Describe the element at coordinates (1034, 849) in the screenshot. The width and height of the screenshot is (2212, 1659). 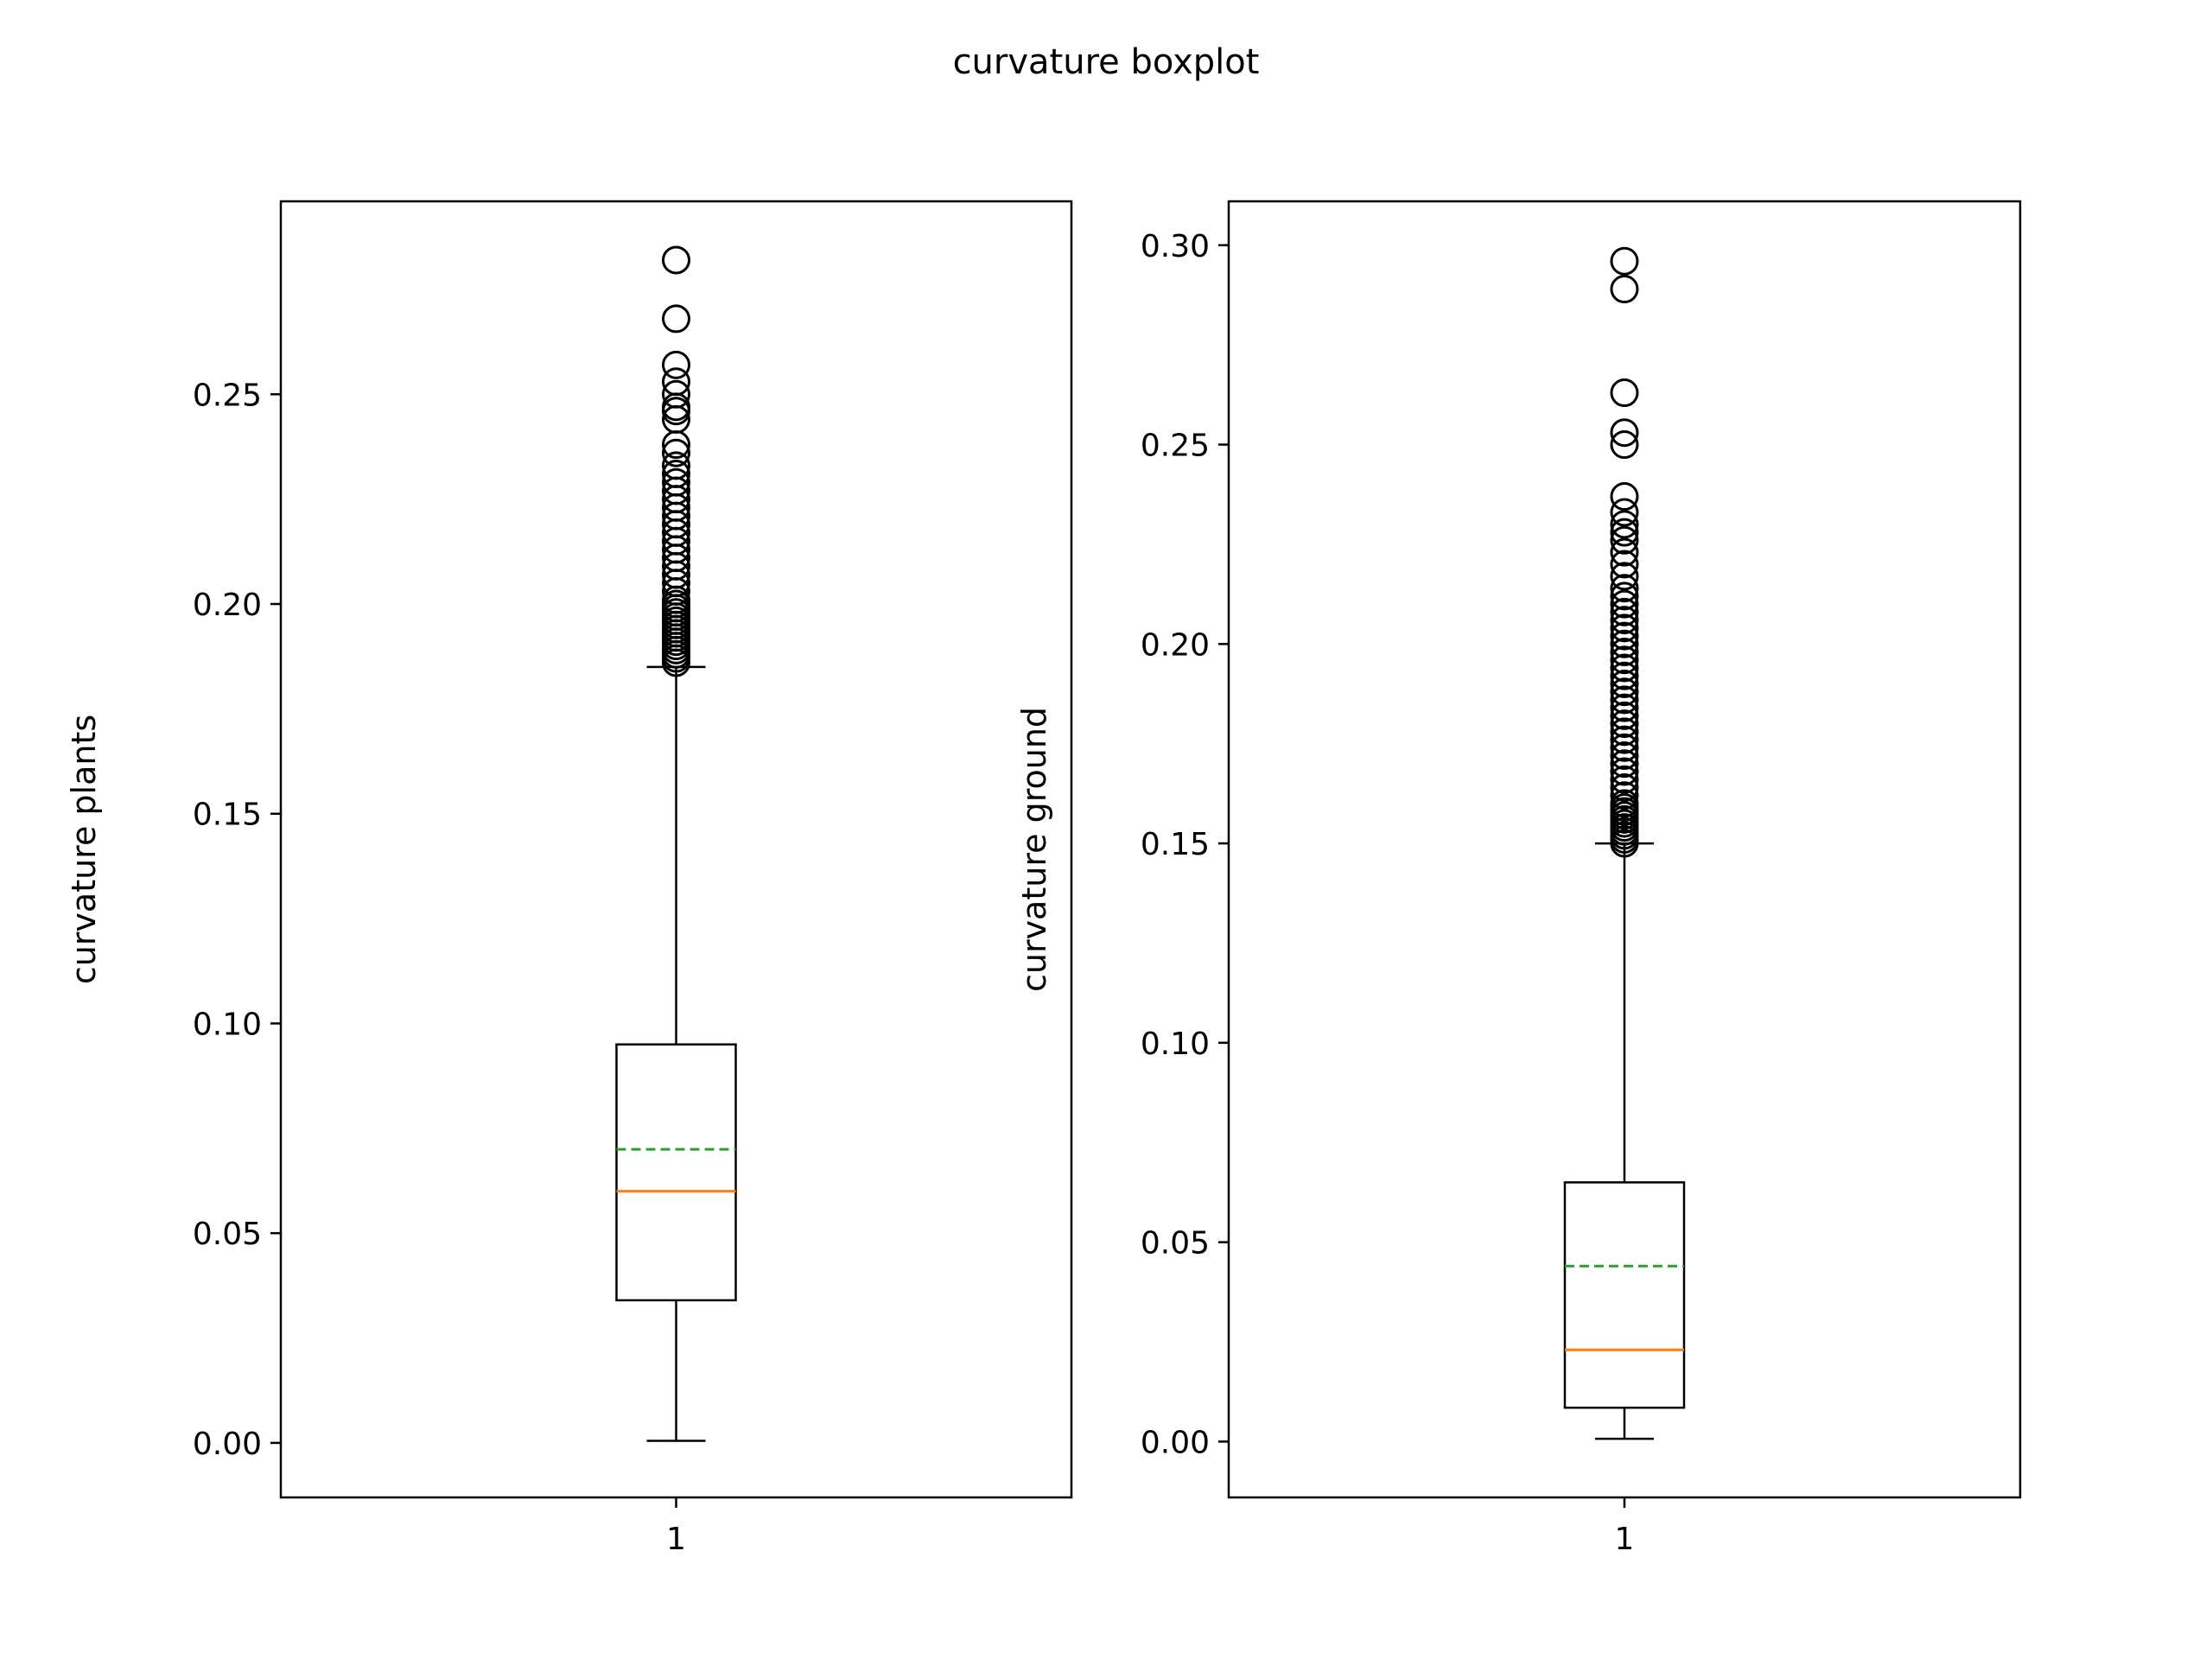
I see `y-axis-label: curvature ground` at that location.